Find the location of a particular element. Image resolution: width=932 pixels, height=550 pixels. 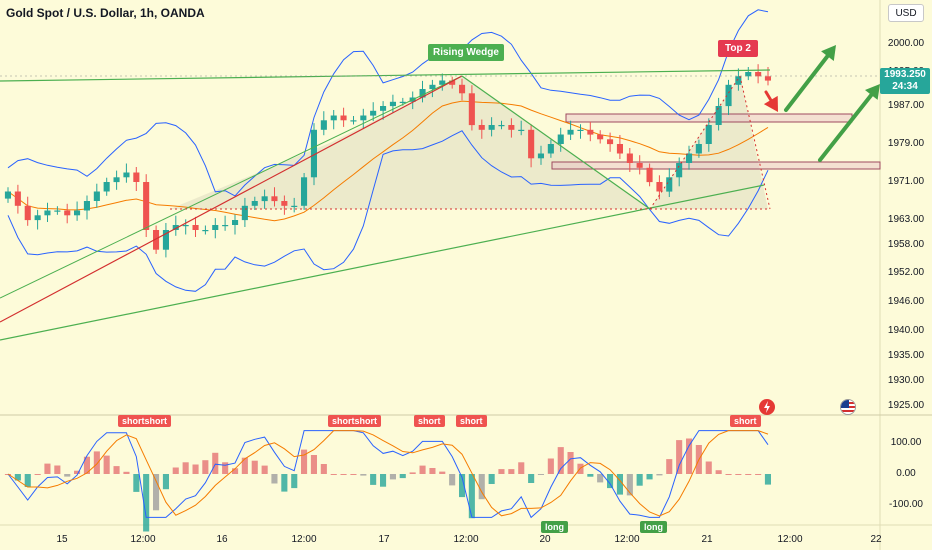

time-tick-label: 20 is located at coordinates (545, 539).